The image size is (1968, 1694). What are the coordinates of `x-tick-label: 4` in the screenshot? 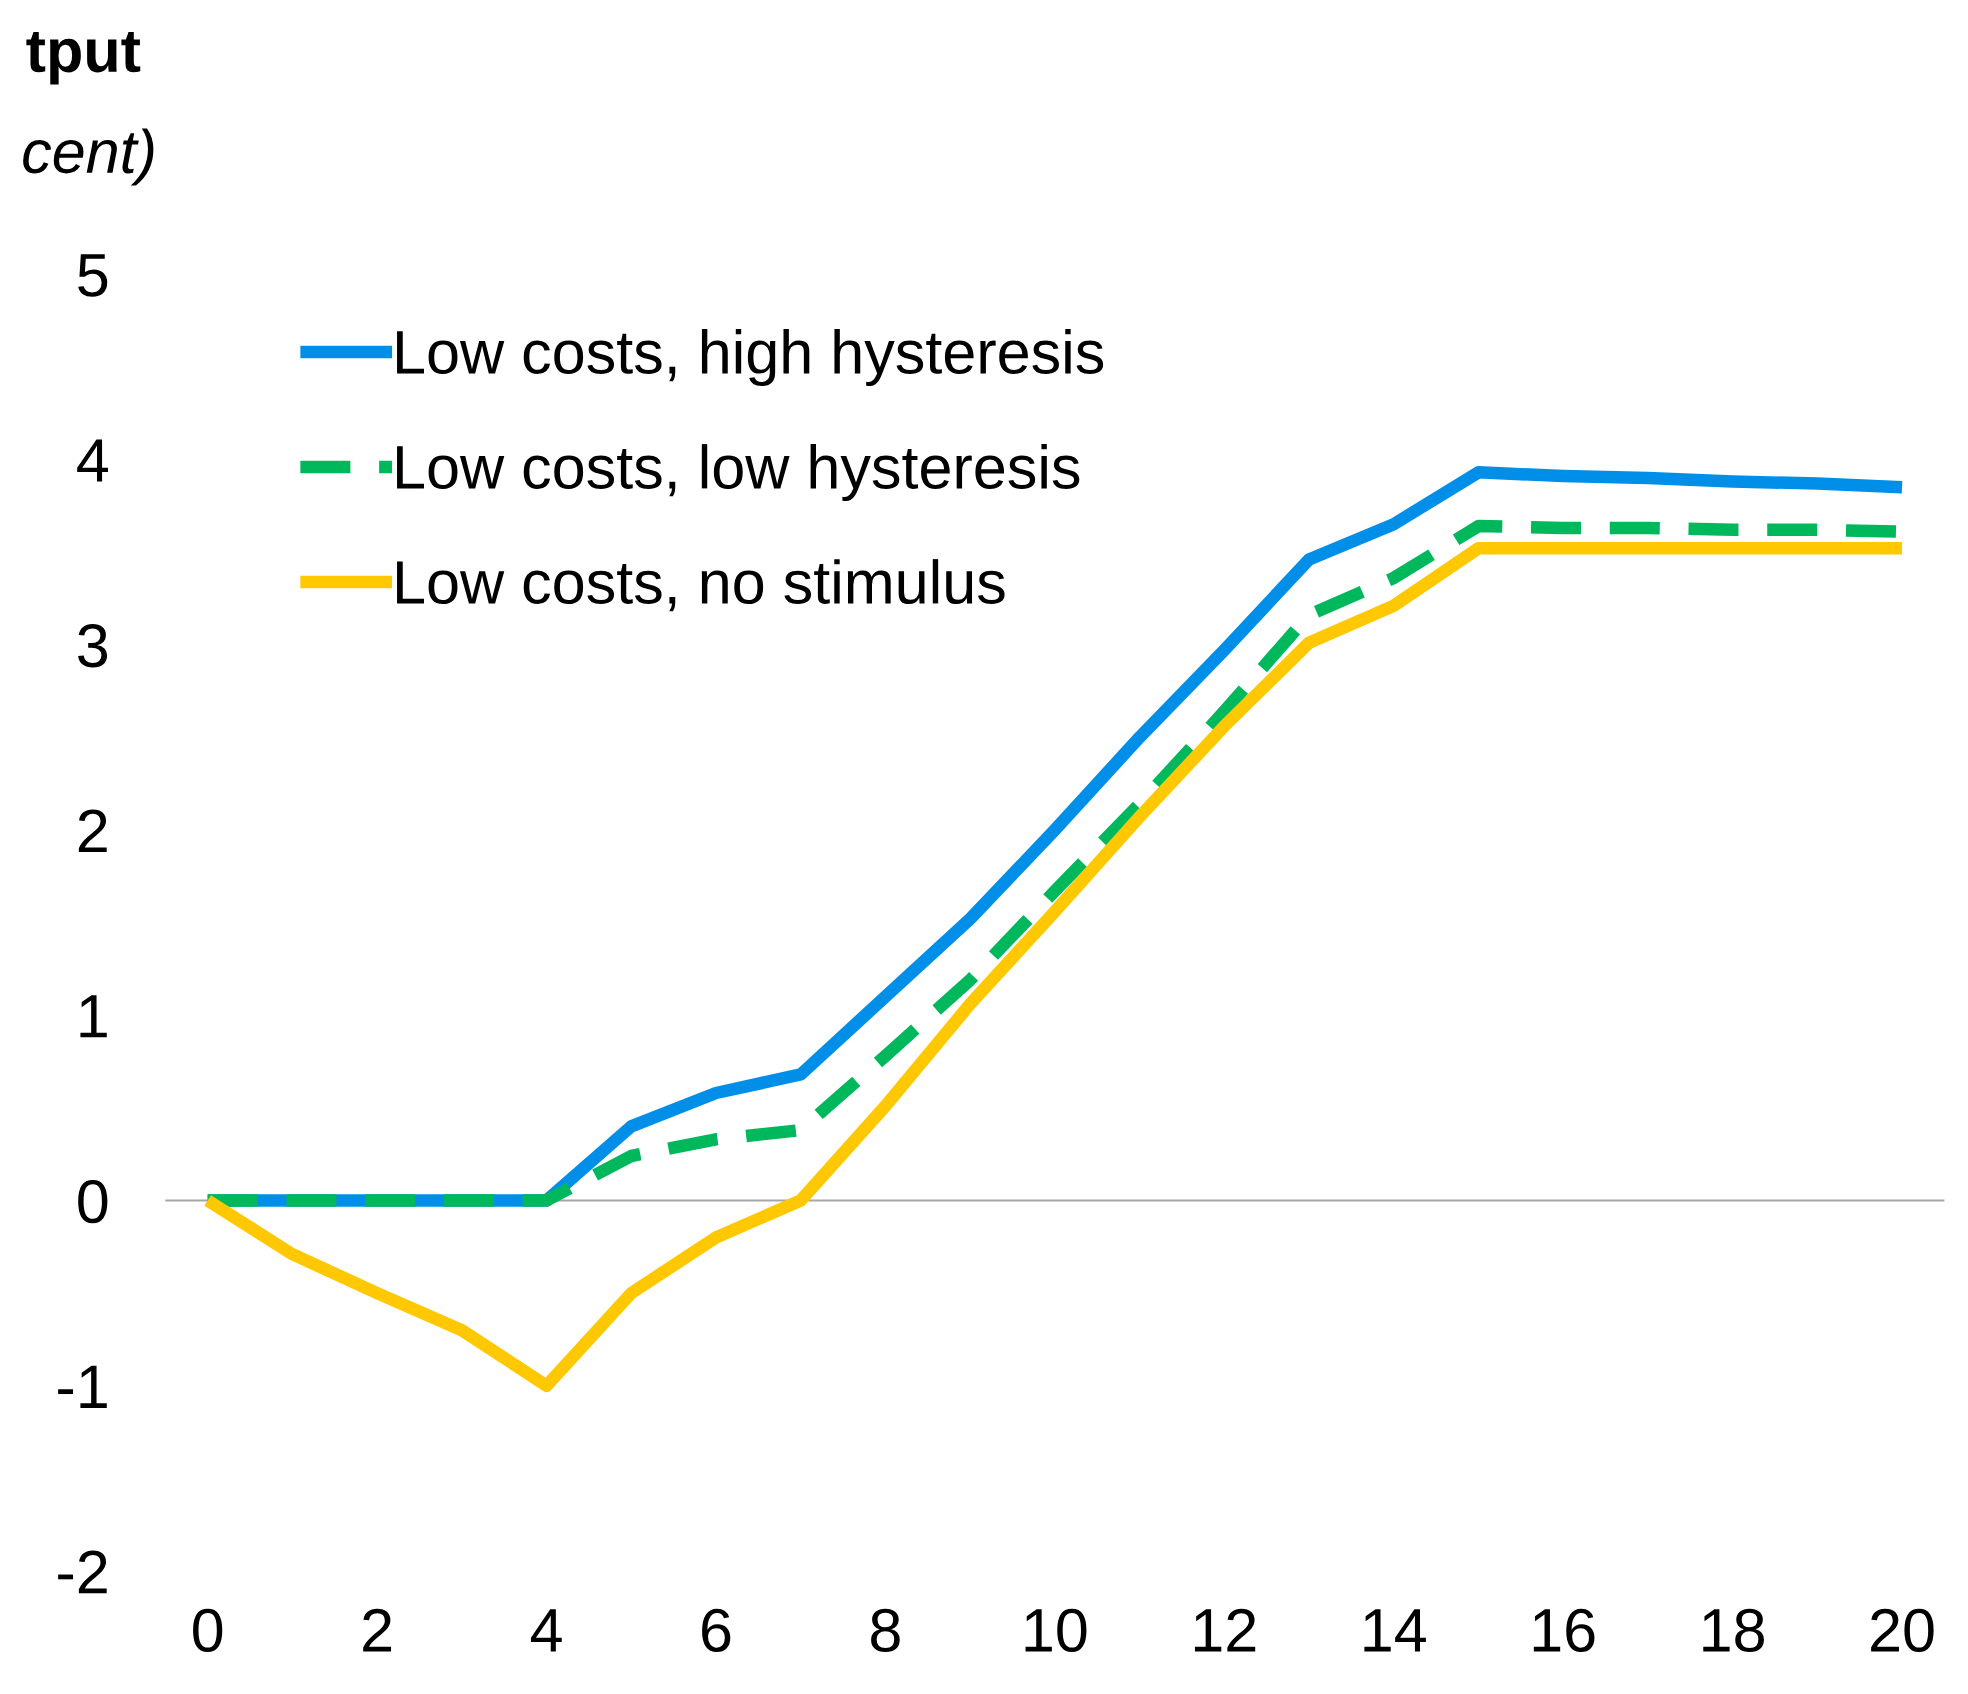 It's located at (546, 1630).